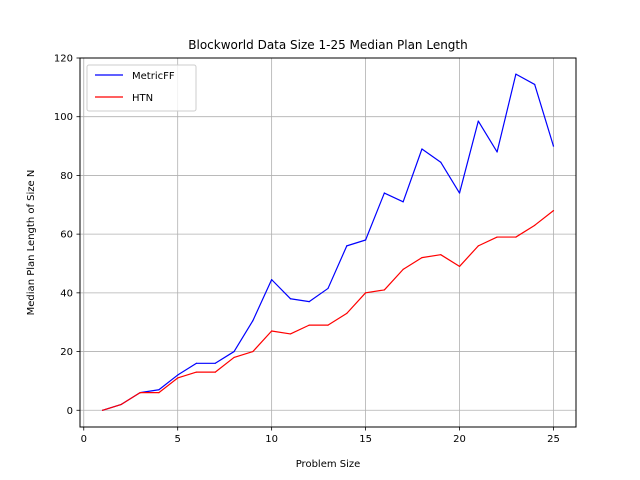  Describe the element at coordinates (63, 117) in the screenshot. I see `y-tick-label: 100` at that location.